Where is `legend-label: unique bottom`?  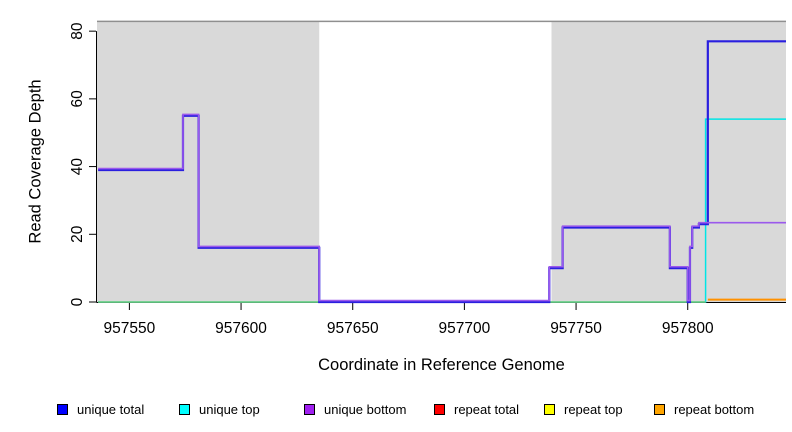
legend-label: unique bottom is located at coordinates (365, 409).